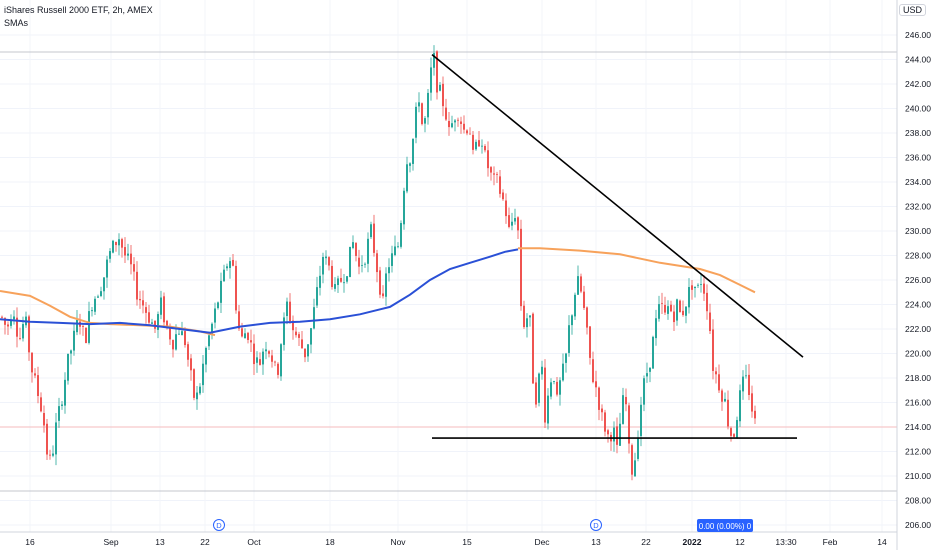  I want to click on y-tick-label: 238.00, so click(918, 133).